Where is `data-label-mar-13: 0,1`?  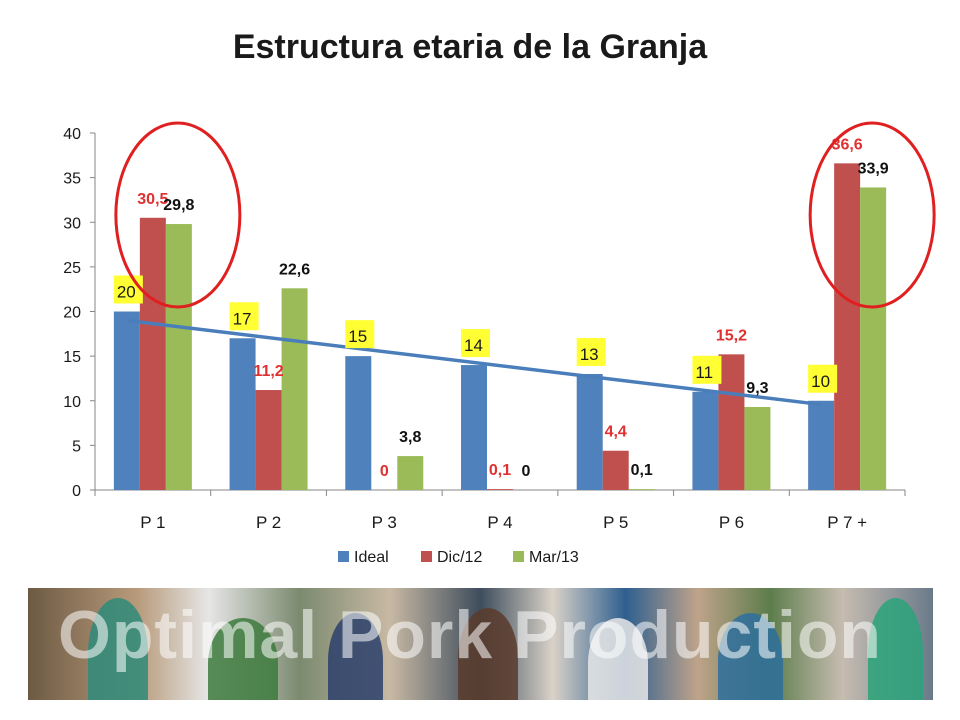
data-label-mar-13: 0,1 is located at coordinates (642, 470).